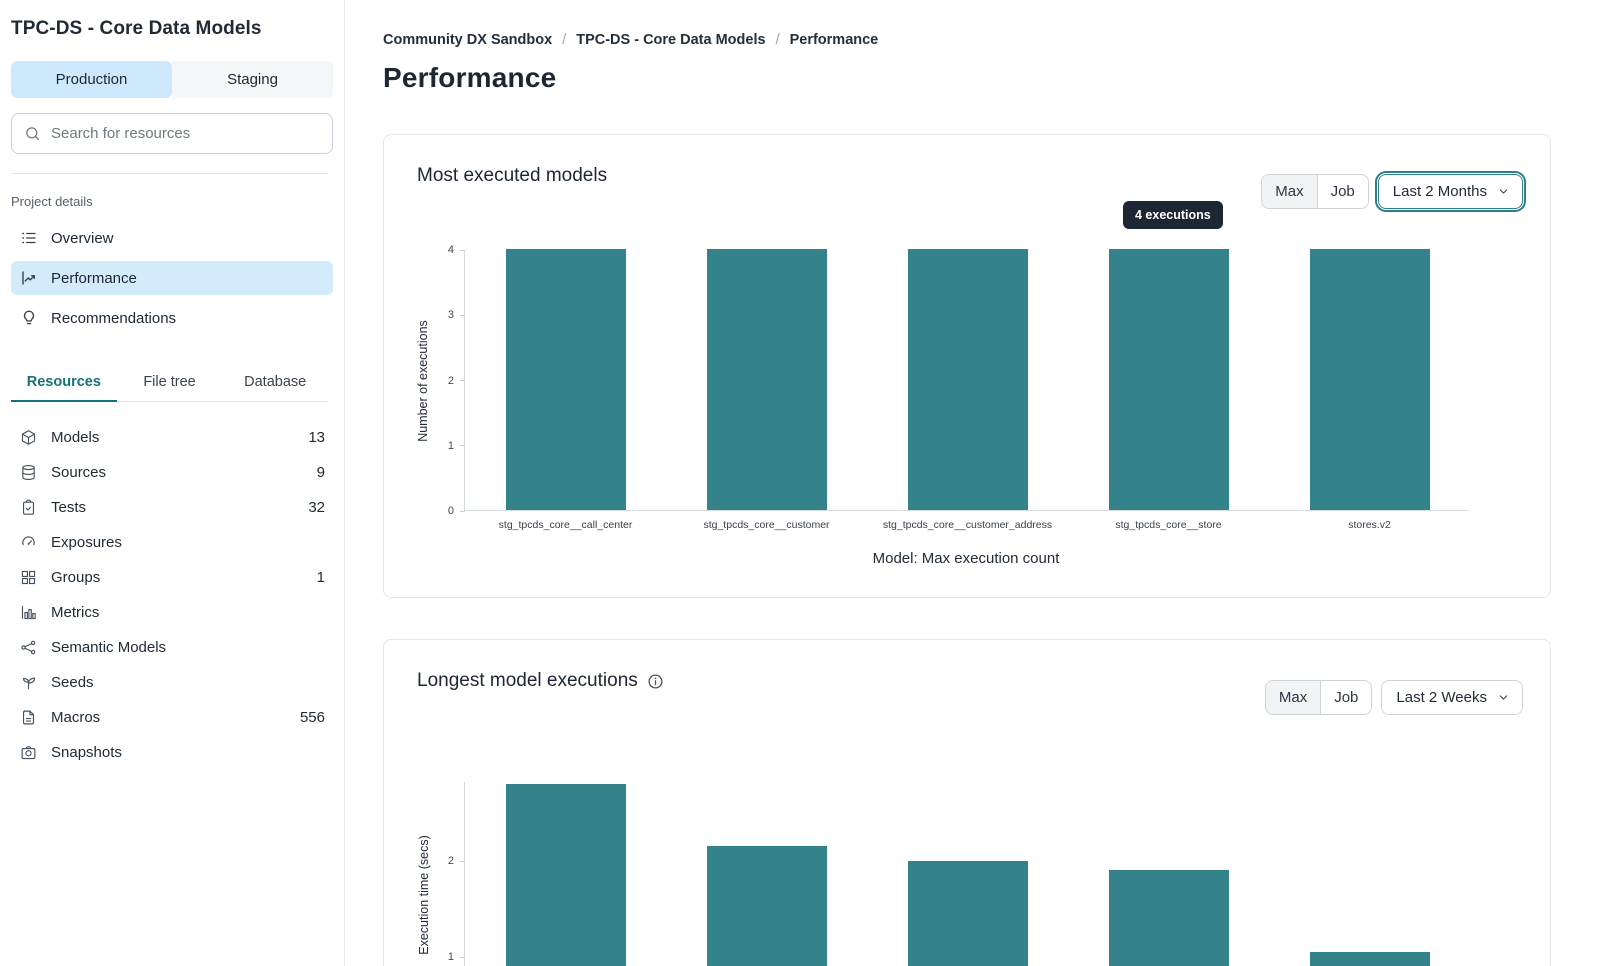 The image size is (1621, 966). What do you see at coordinates (109, 647) in the screenshot?
I see `resource-label: Semantic Models` at bounding box center [109, 647].